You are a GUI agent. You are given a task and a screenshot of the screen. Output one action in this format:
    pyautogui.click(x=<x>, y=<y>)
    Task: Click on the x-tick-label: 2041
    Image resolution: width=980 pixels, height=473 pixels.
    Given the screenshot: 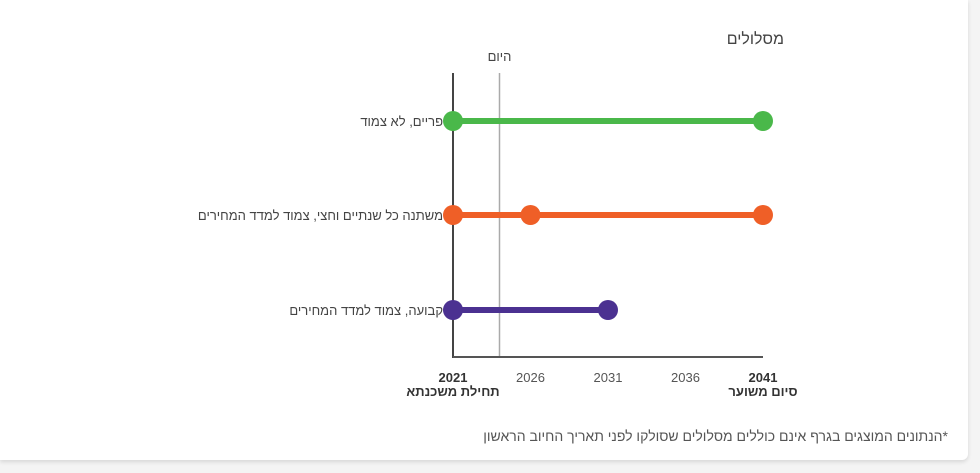 What is the action you would take?
    pyautogui.click(x=763, y=377)
    